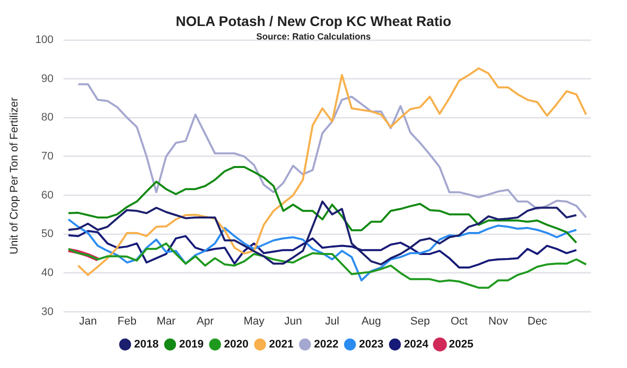 The image size is (627, 368). Describe the element at coordinates (314, 20) in the screenshot. I see `chart-title: NOLA Potash / New Crop KC Wheat Ratio` at that location.